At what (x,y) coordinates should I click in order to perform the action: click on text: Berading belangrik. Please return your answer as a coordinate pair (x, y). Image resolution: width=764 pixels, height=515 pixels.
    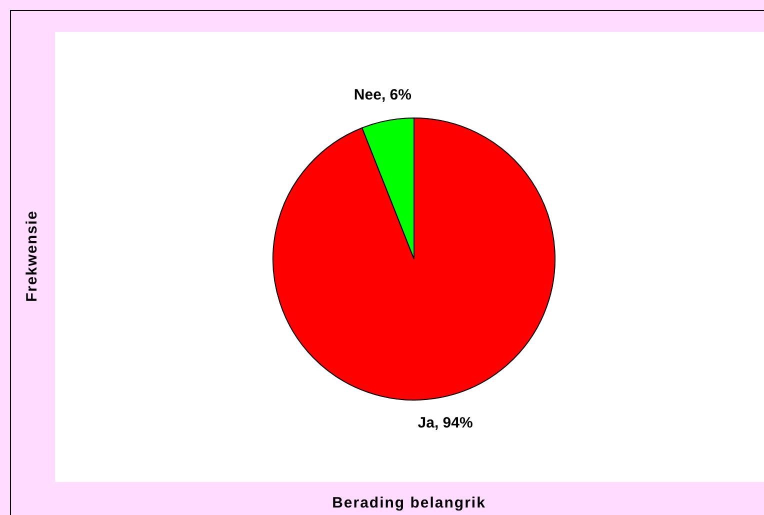
    Looking at the image, I should click on (409, 503).